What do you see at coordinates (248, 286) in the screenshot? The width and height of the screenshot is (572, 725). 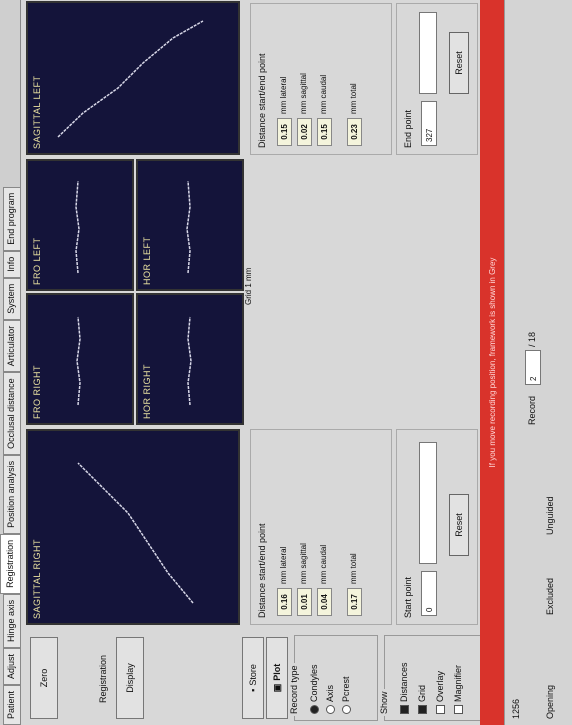 I see `grid-label: Grid 1 mm` at bounding box center [248, 286].